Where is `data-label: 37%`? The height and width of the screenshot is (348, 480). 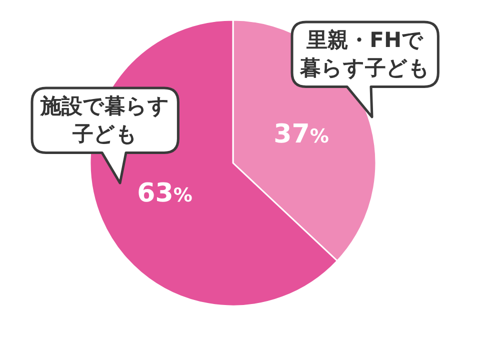 data-label: 37% is located at coordinates (301, 134).